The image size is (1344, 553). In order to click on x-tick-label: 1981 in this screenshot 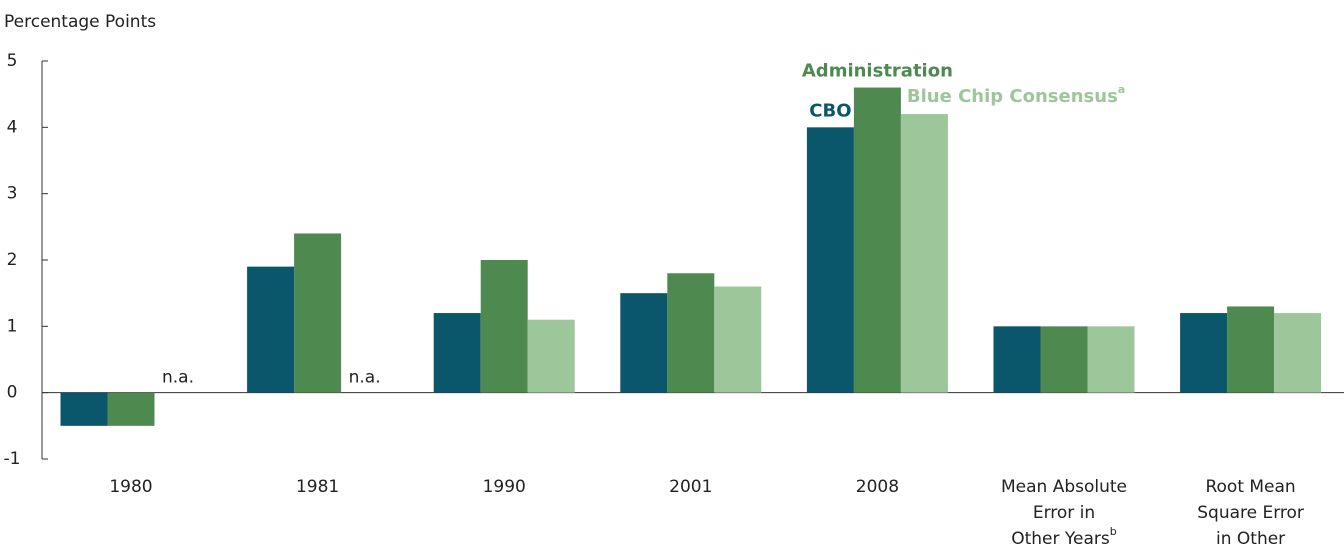, I will do `click(317, 487)`.